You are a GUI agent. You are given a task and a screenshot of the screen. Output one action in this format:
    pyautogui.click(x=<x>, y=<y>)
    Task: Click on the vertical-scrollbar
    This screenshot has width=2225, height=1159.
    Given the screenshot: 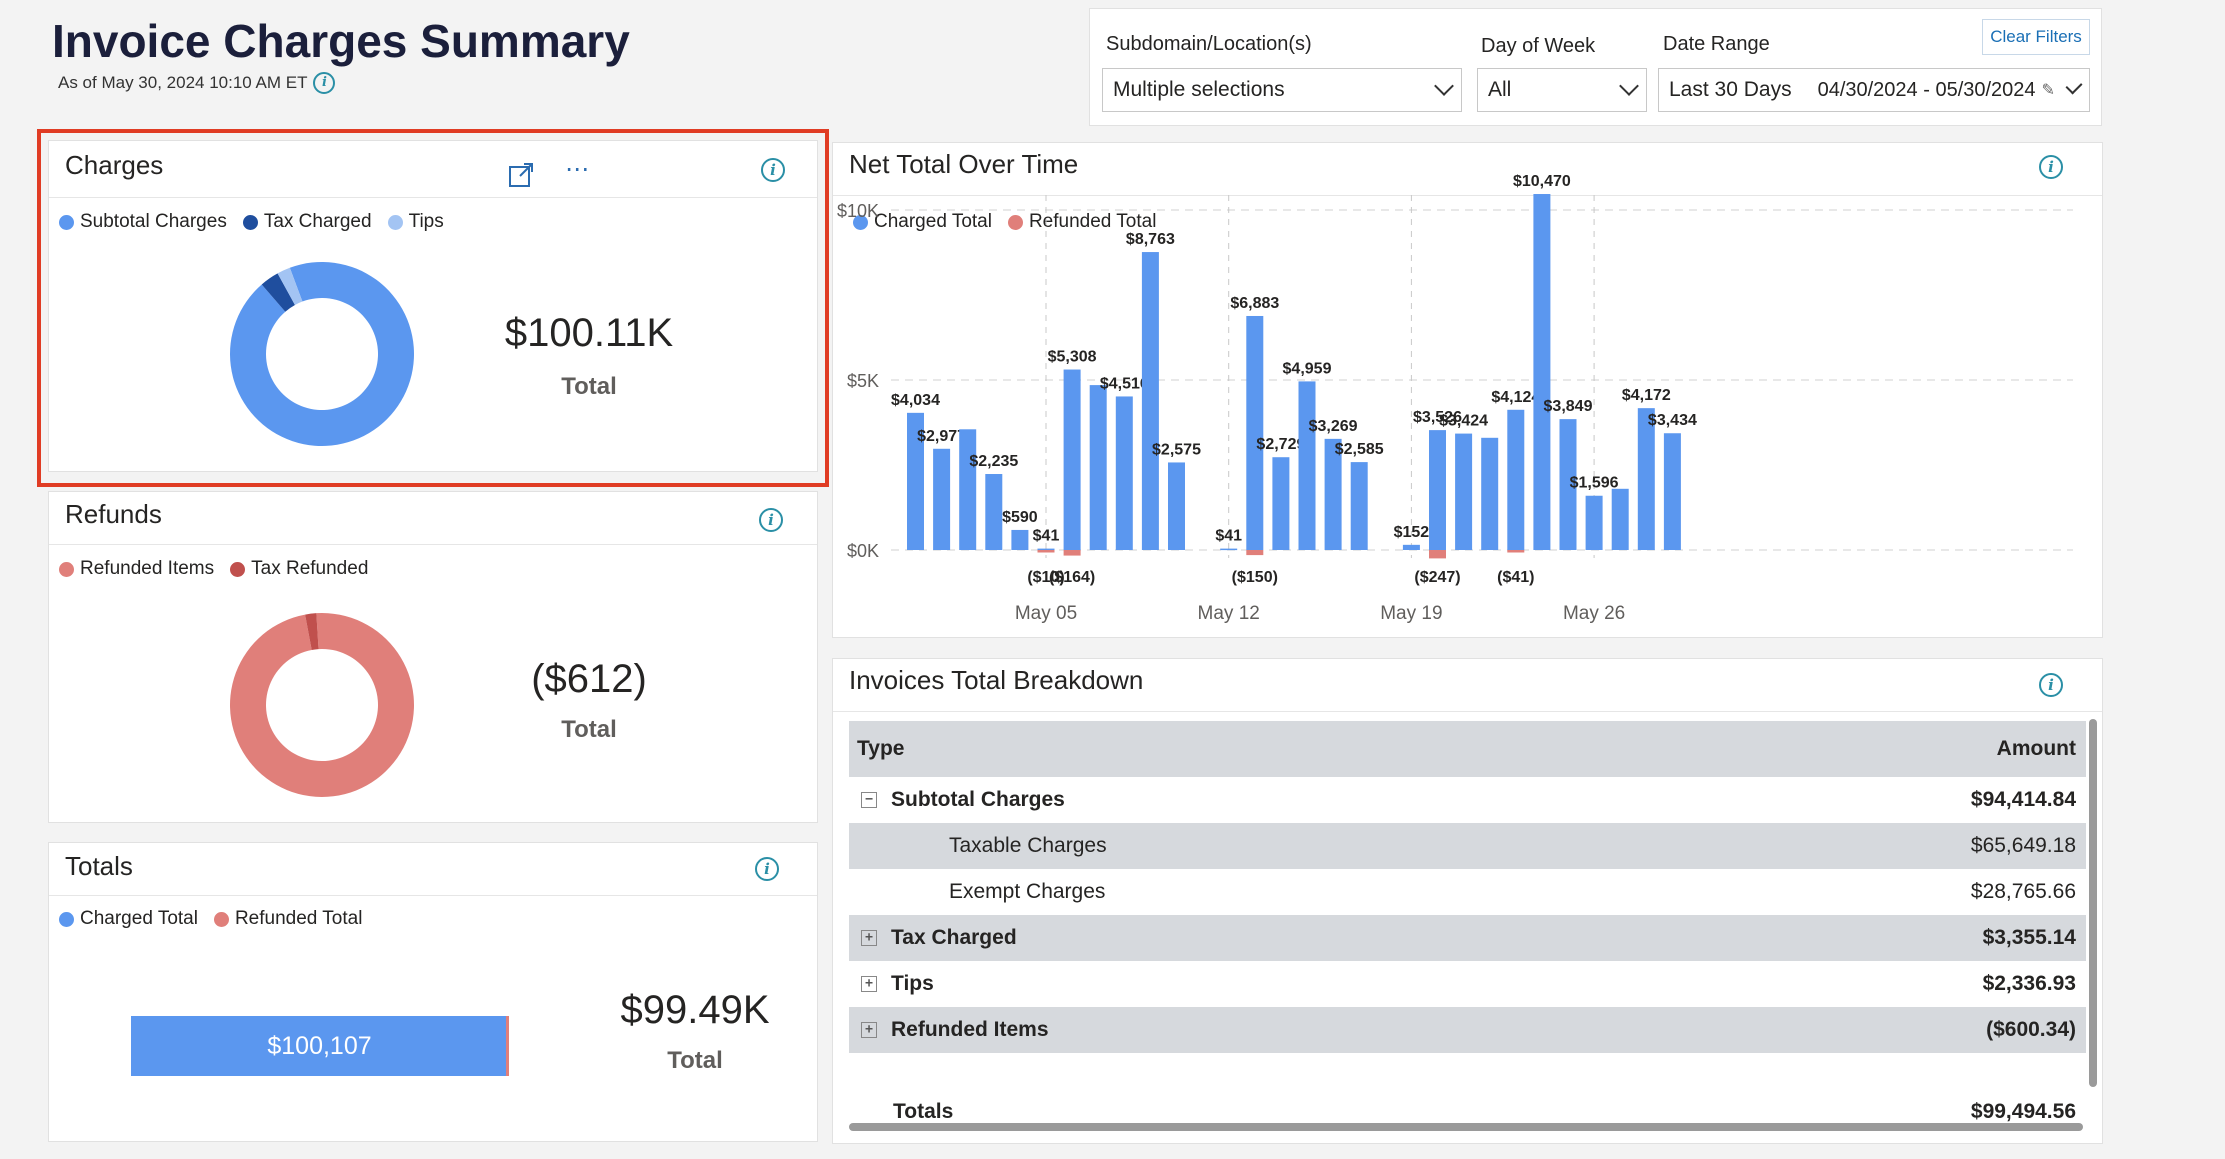 What is the action you would take?
    pyautogui.click(x=2093, y=903)
    